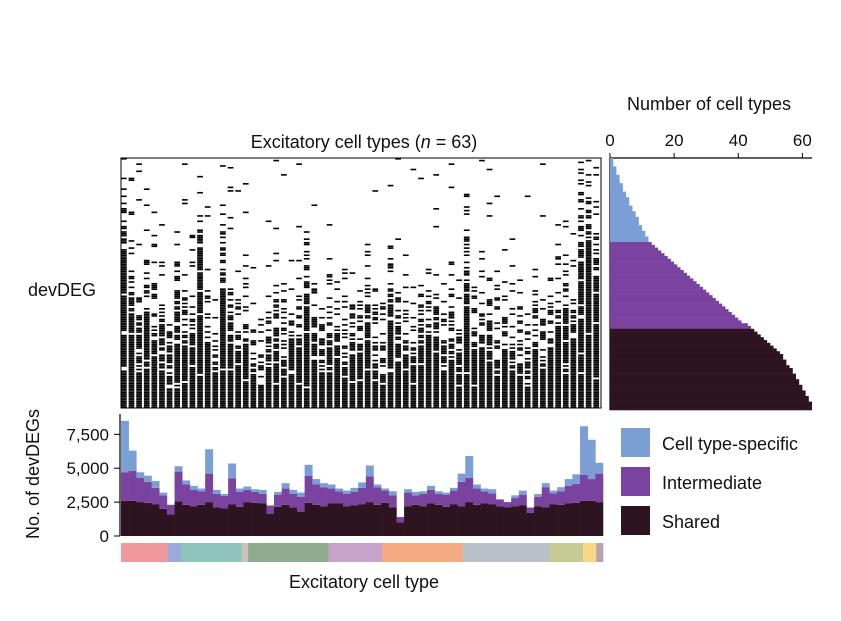  What do you see at coordinates (681, 286) in the screenshot?
I see `histogram-series-intermediate` at bounding box center [681, 286].